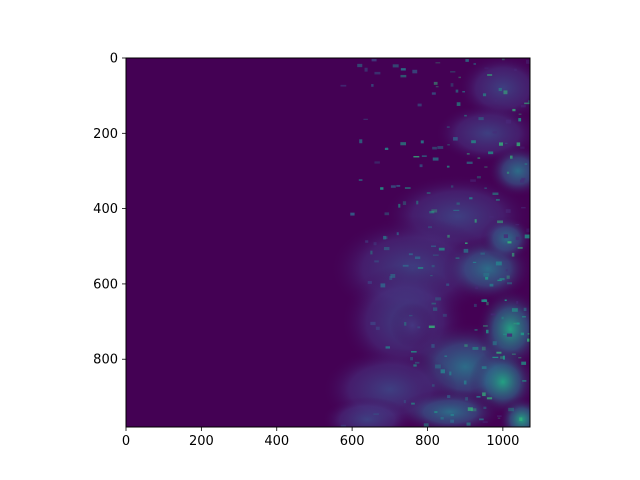 This screenshot has width=640, height=480. I want to click on x-axis: 0 200 400 600 800 1000, so click(320, 438).